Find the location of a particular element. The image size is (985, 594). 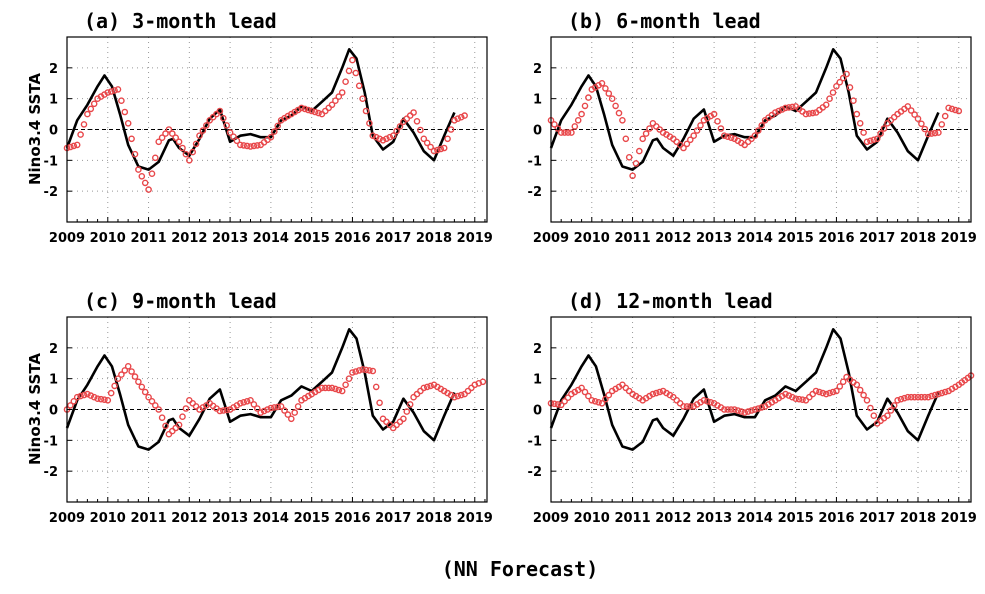

panel-c-xtick-label: 2012 is located at coordinates (189, 518).